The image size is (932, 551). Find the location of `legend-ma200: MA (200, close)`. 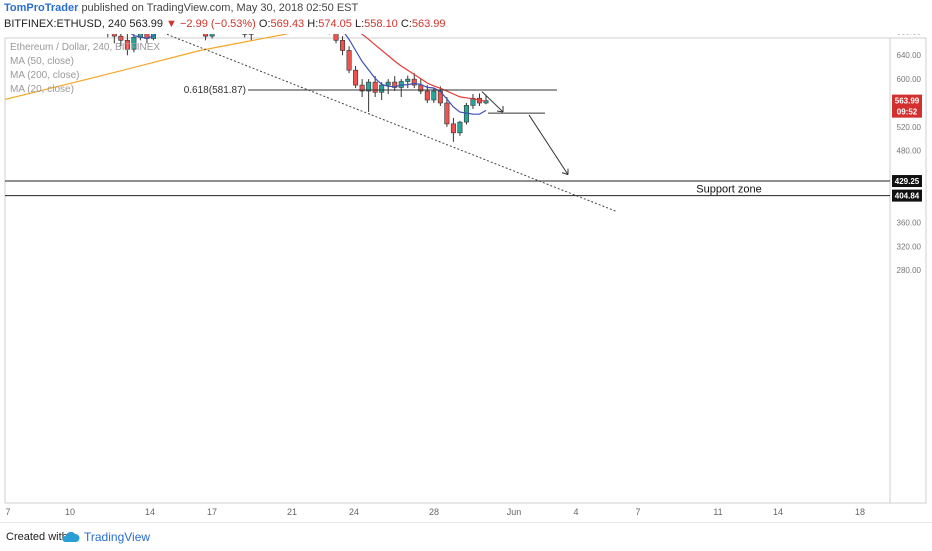

legend-ma200: MA (200, close) is located at coordinates (44, 75).